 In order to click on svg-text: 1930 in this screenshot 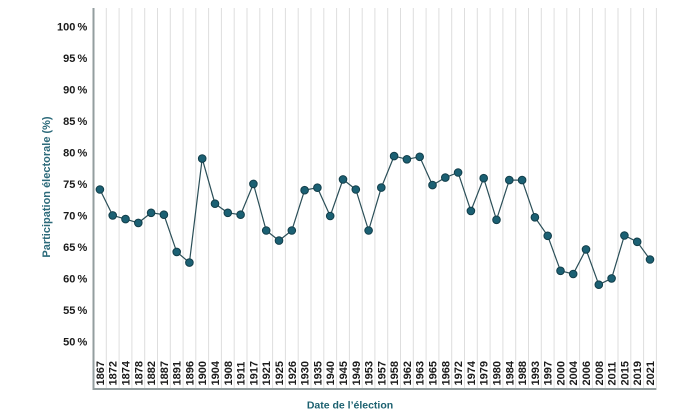, I will do `click(306, 373)`.